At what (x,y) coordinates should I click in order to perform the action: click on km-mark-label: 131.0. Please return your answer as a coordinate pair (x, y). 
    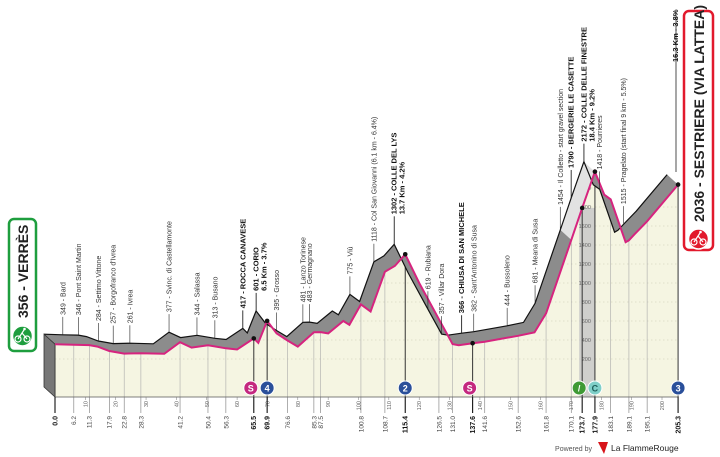
    Looking at the image, I should click on (453, 424).